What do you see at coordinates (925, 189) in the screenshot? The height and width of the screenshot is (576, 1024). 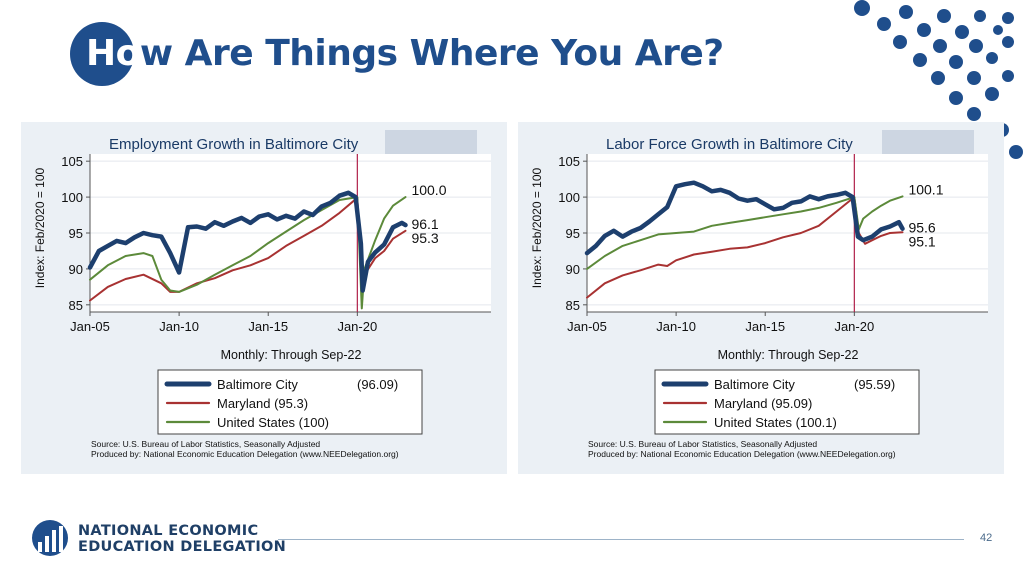 I see `end-label: 100.1` at bounding box center [925, 189].